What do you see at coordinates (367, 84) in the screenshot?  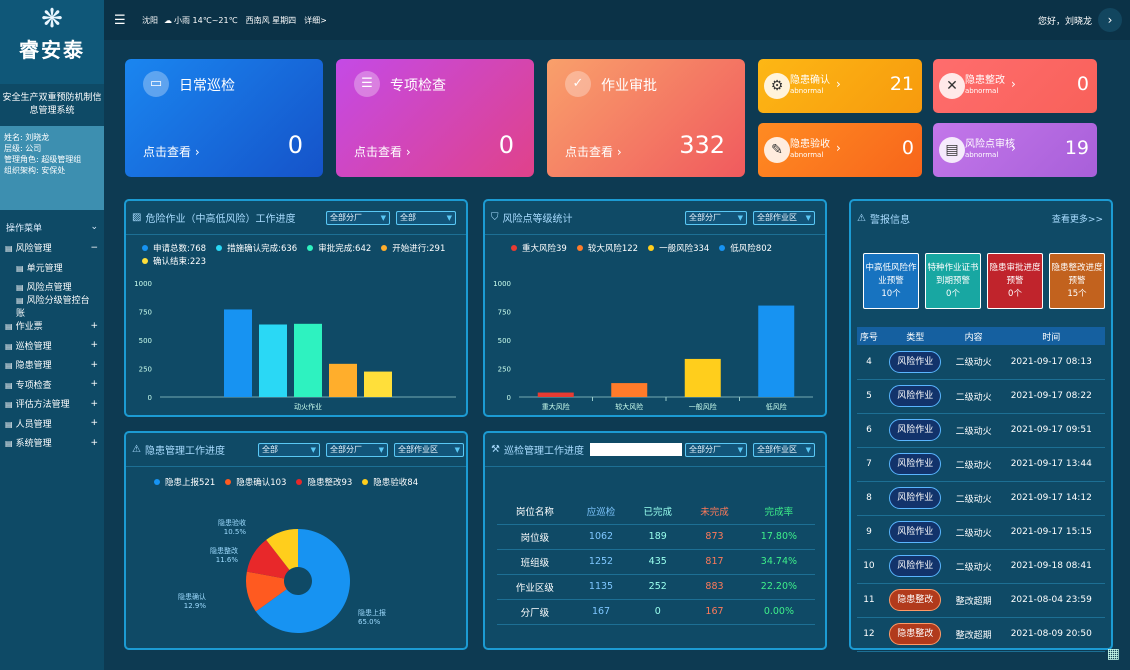 I see `layers-icon: ☰` at bounding box center [367, 84].